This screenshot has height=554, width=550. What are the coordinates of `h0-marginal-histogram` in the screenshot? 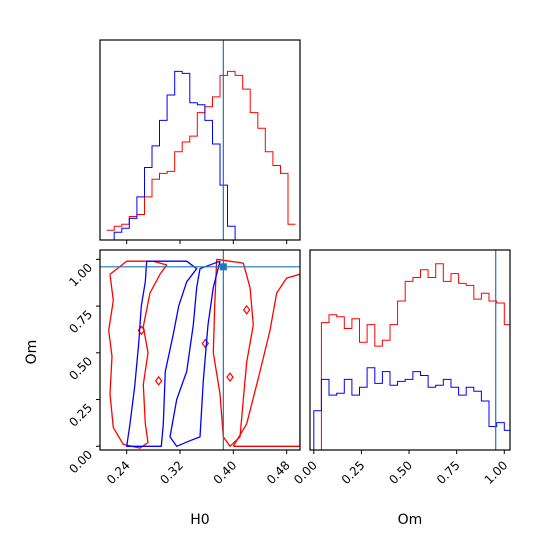 It's located at (200, 141).